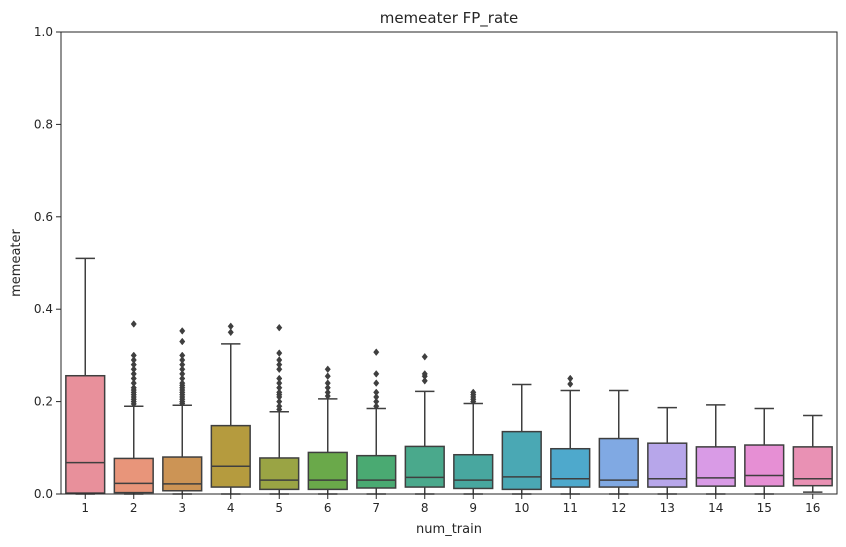 This screenshot has height=547, width=846. What do you see at coordinates (43, 217) in the screenshot?
I see `y-tick-label: 0.6` at bounding box center [43, 217].